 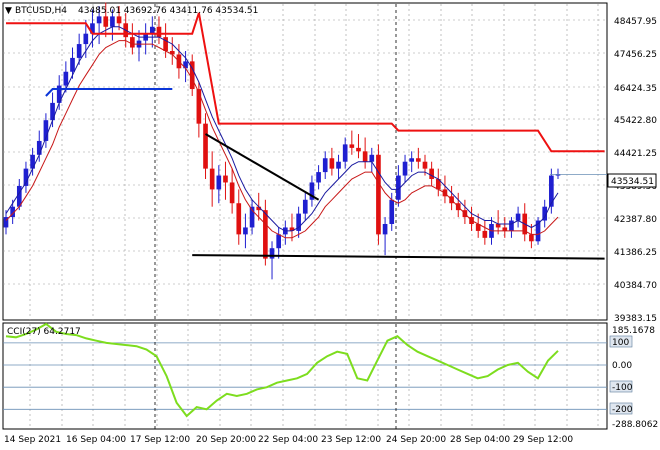 What do you see at coordinates (226, 440) in the screenshot?
I see `time-label: 20 Sep 20:00` at bounding box center [226, 440].